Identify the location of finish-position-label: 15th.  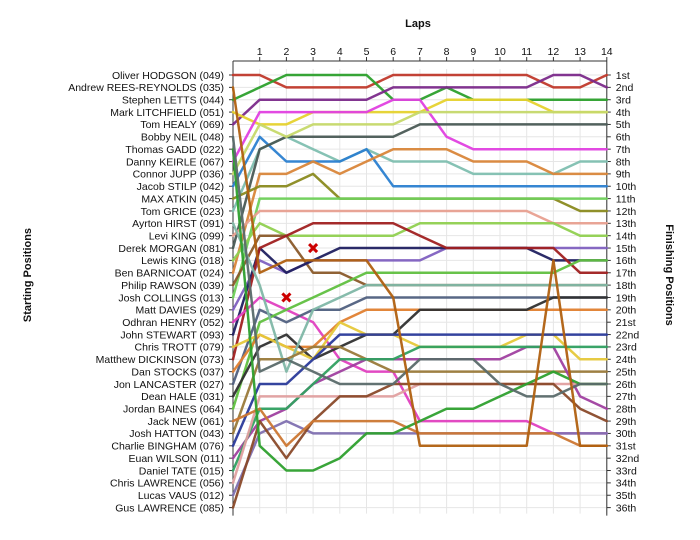
(626, 249).